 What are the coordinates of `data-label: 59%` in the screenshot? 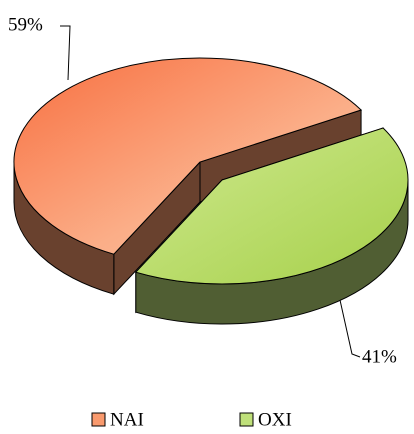 It's located at (25, 24).